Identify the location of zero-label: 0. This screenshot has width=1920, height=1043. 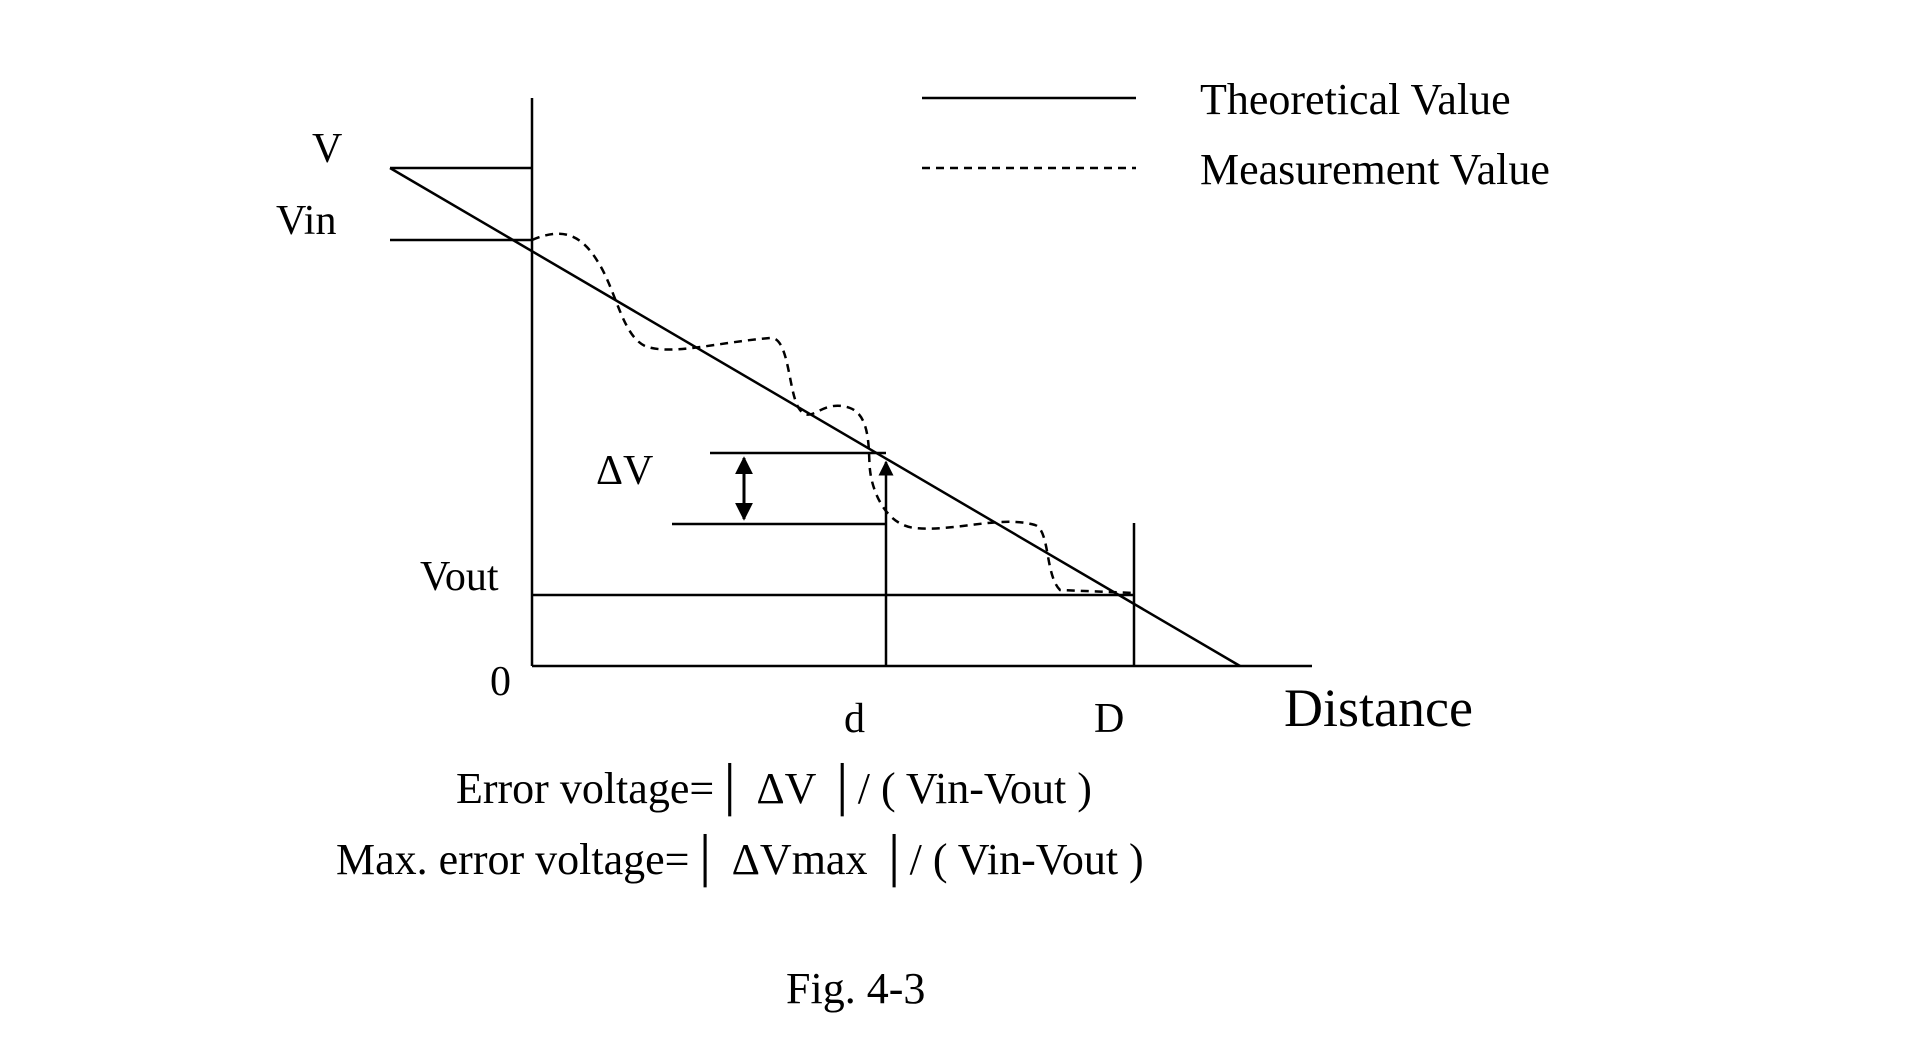
(500, 682).